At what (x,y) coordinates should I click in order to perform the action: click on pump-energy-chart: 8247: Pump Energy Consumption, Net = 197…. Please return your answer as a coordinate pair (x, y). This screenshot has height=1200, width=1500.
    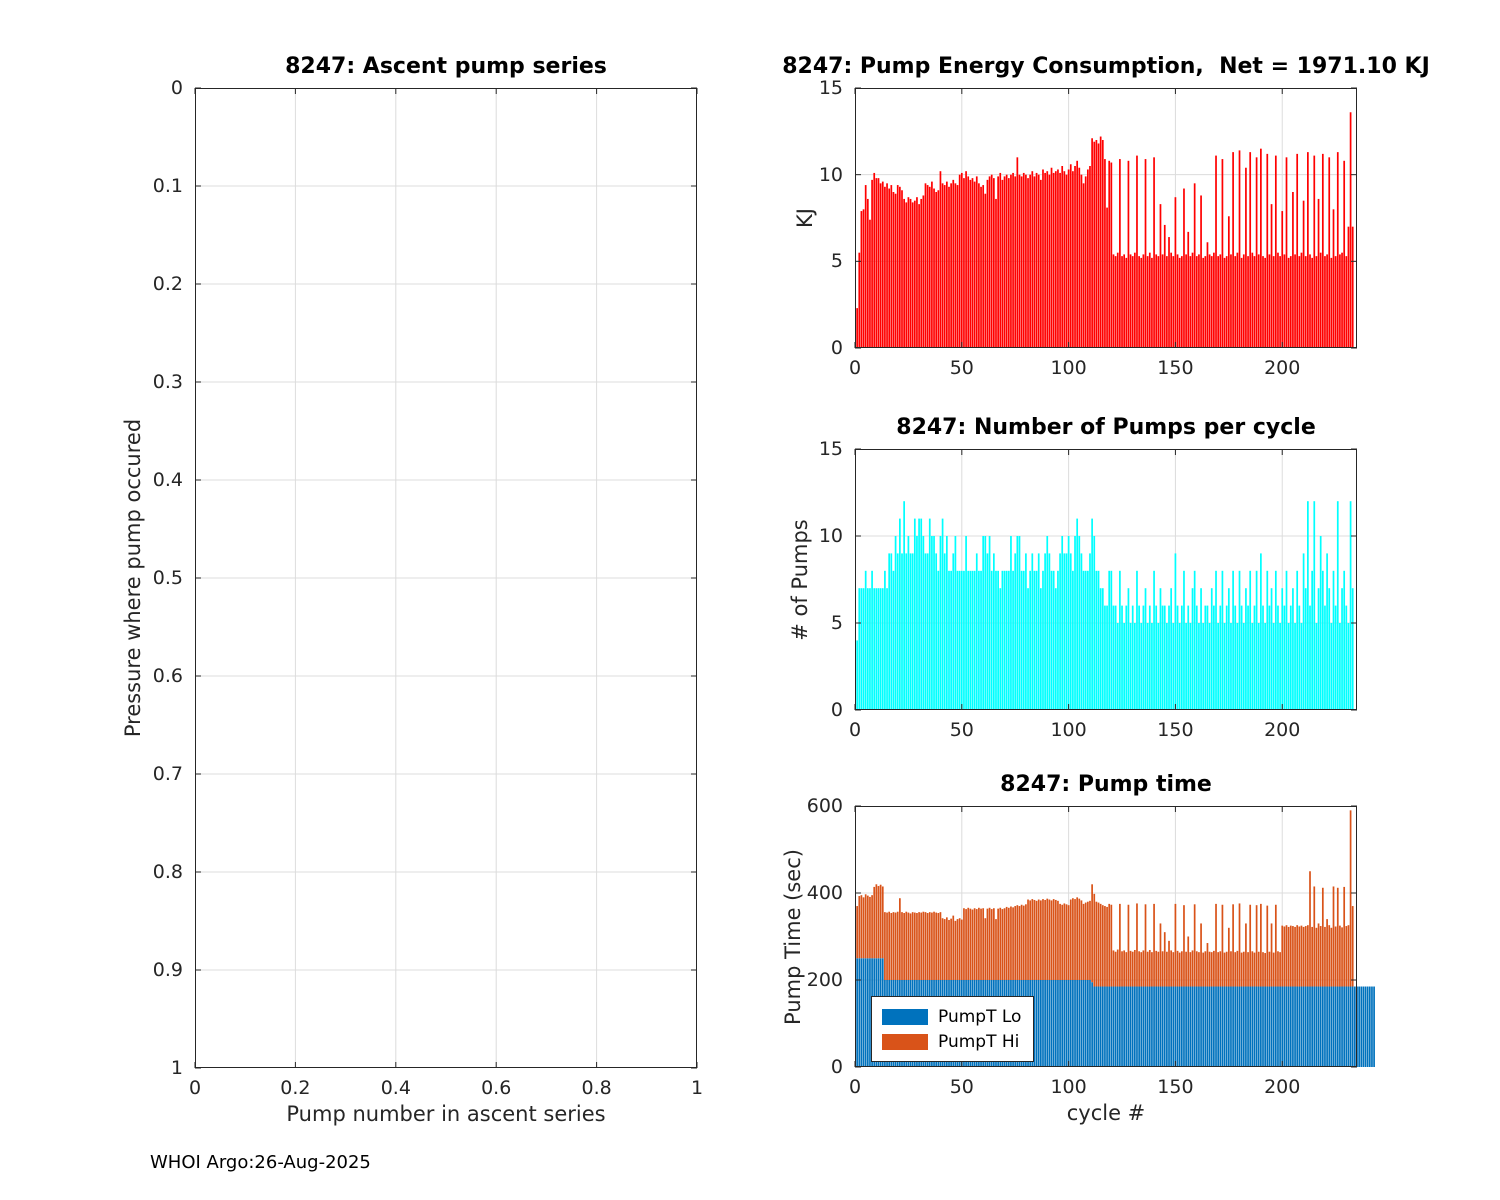
    Looking at the image, I should click on (1106, 216).